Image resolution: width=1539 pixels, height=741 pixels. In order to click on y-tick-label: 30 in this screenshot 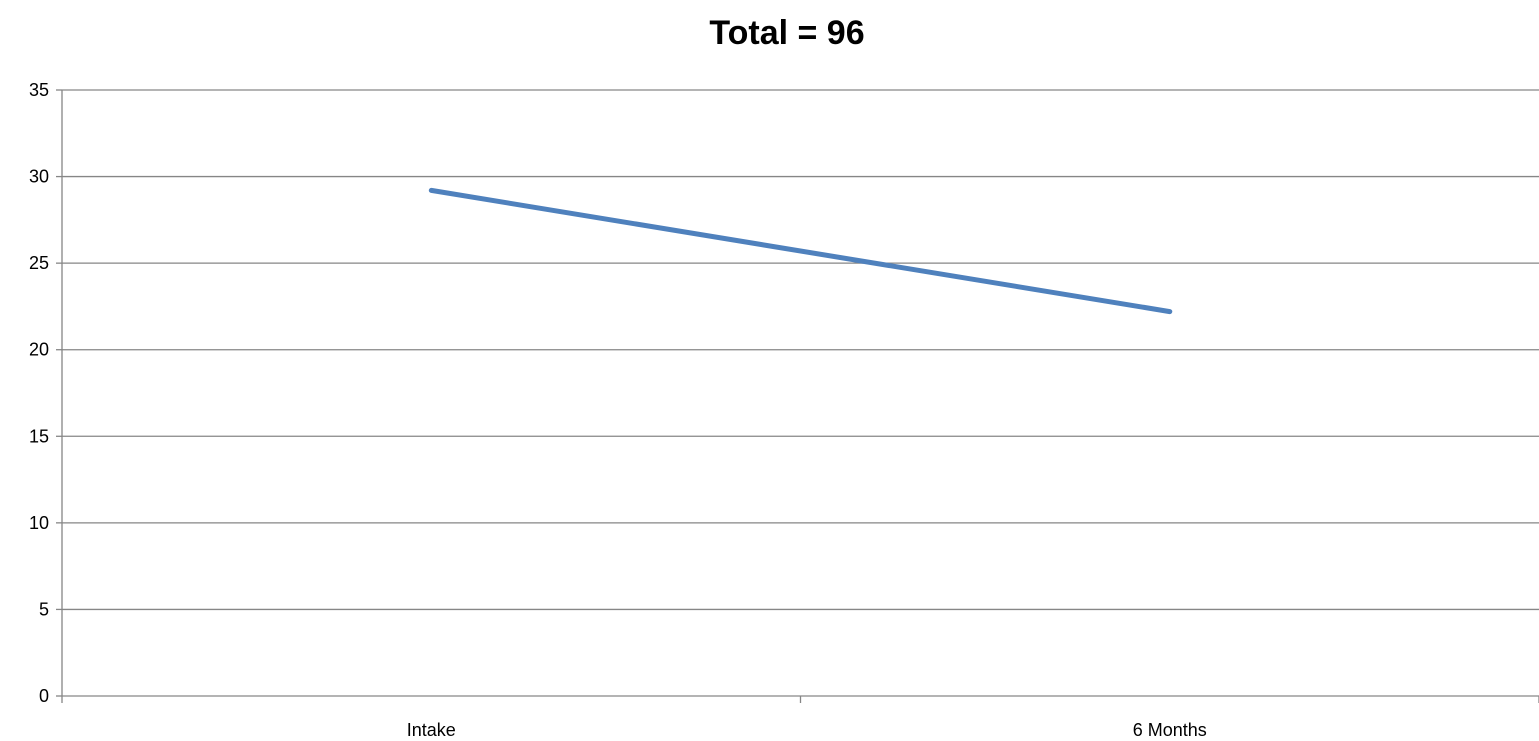, I will do `click(39, 177)`.